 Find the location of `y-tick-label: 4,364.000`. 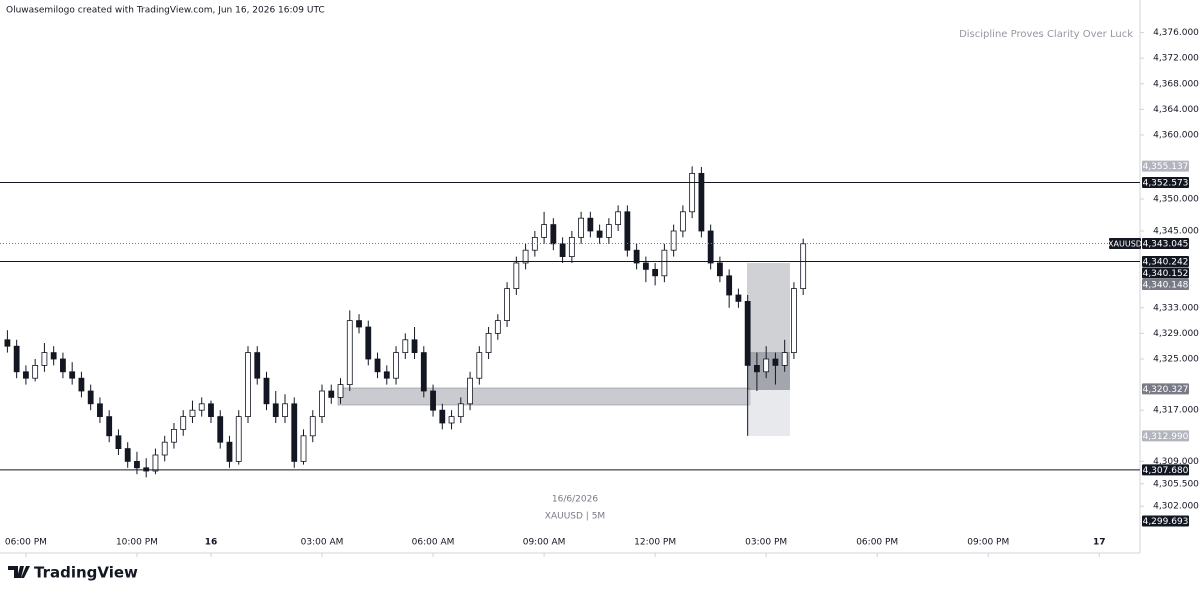

y-tick-label: 4,364.000 is located at coordinates (1176, 110).